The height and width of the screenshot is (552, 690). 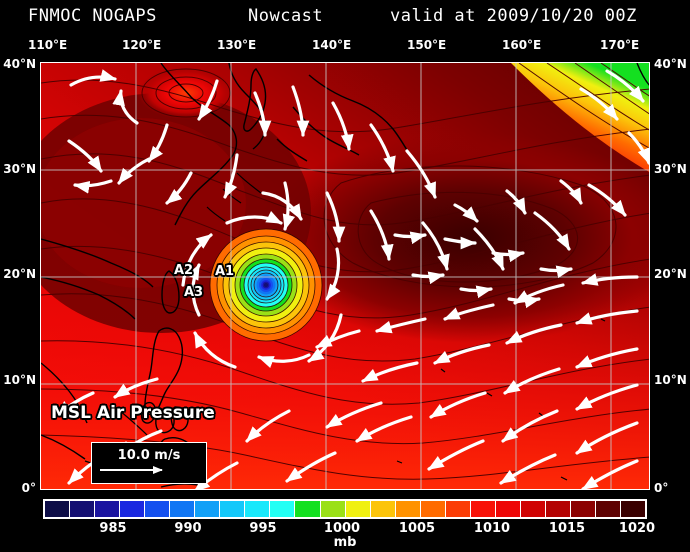 What do you see at coordinates (492, 528) in the screenshot?
I see `colorbar-tick-1010: 1010` at bounding box center [492, 528].